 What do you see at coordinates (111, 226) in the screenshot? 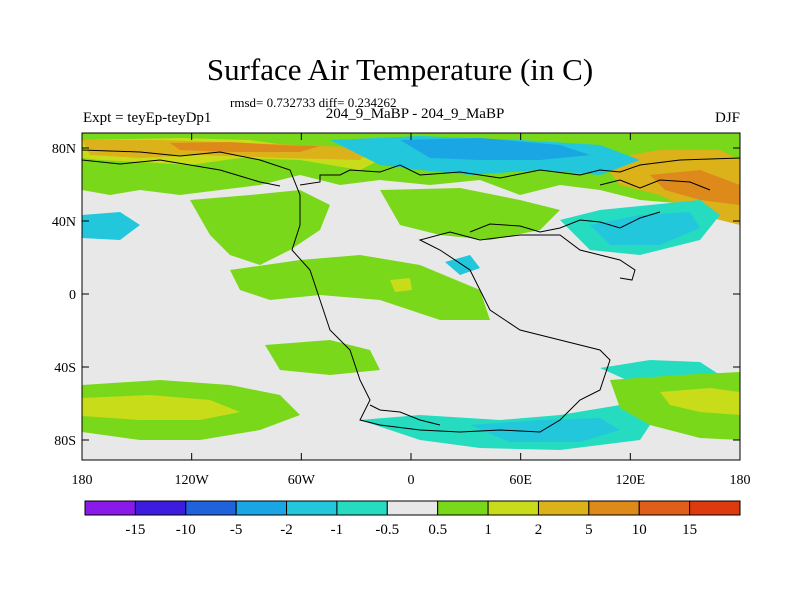
I see `nw-pacific-cool-spot` at bounding box center [111, 226].